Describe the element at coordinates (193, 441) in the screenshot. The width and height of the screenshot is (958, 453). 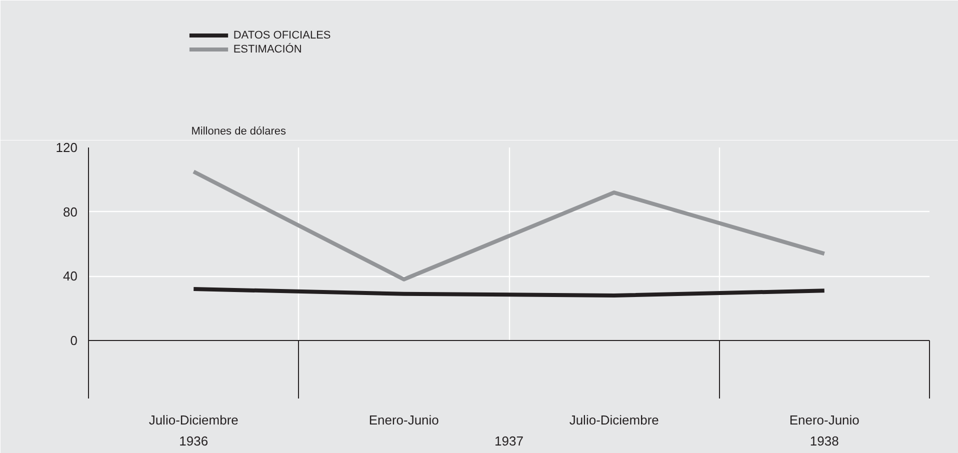
I see `text: 1936` at that location.